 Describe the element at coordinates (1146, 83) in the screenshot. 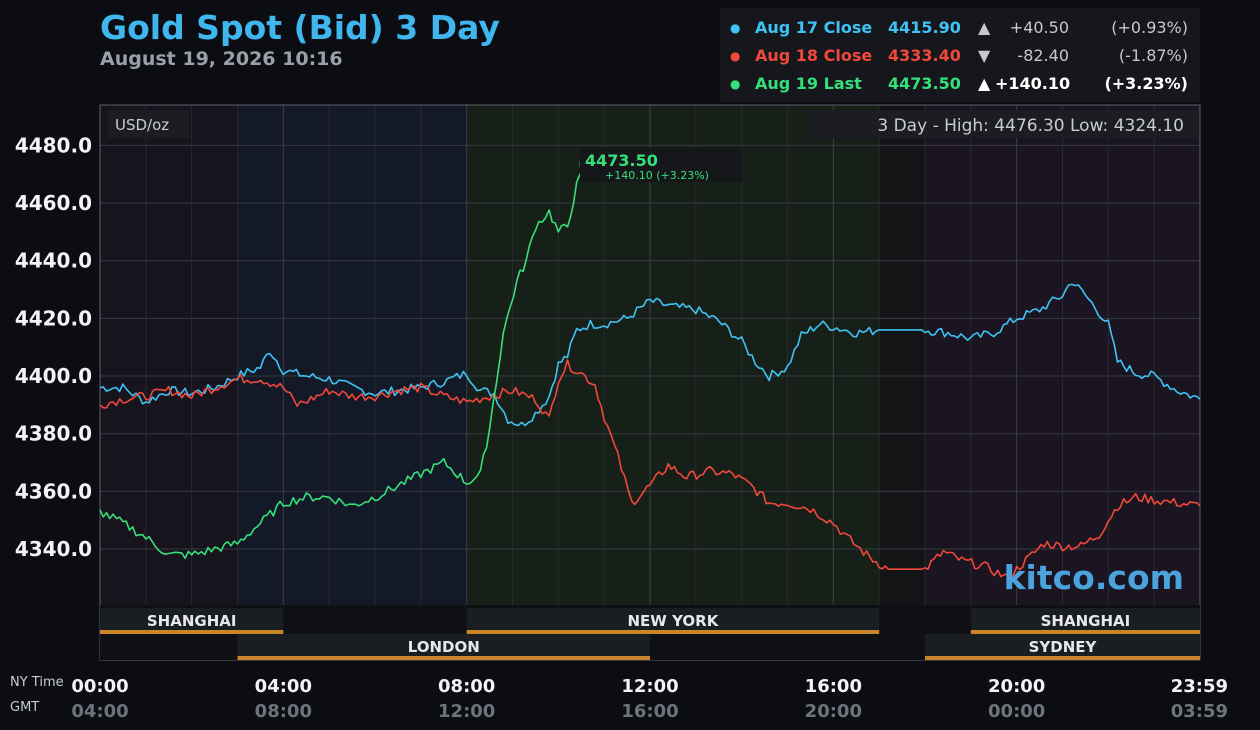

I see `legend-pct: (+3.23%)` at that location.